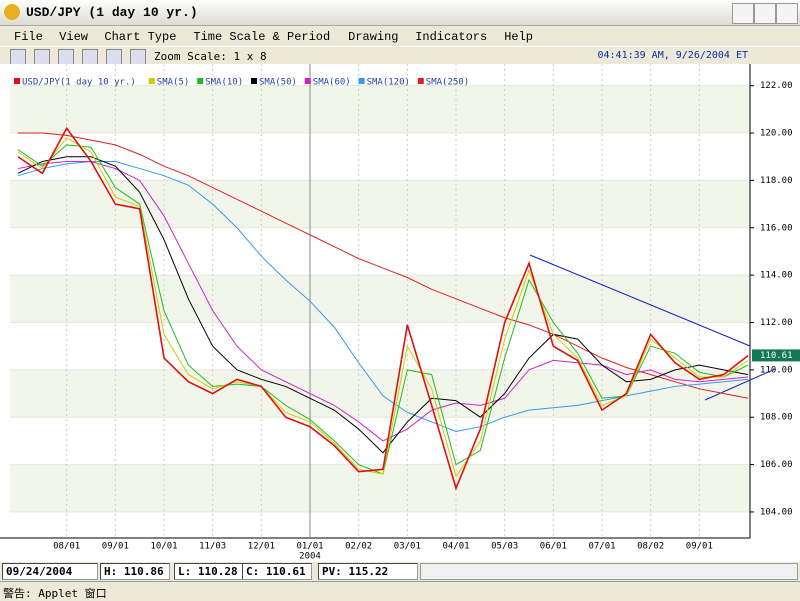  I want to click on menu-item: Help, so click(518, 37).